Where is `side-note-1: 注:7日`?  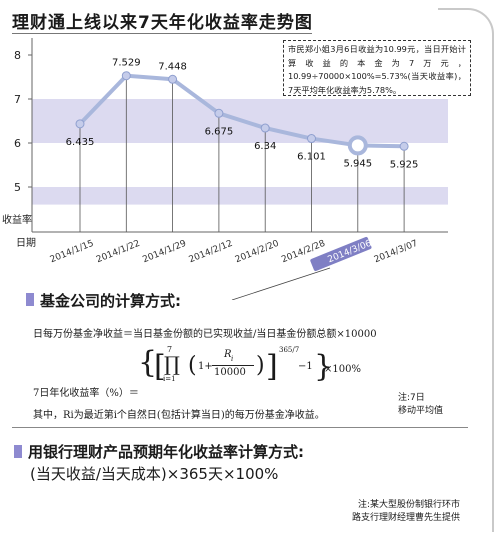
side-note-1: 注:7日 is located at coordinates (411, 398).